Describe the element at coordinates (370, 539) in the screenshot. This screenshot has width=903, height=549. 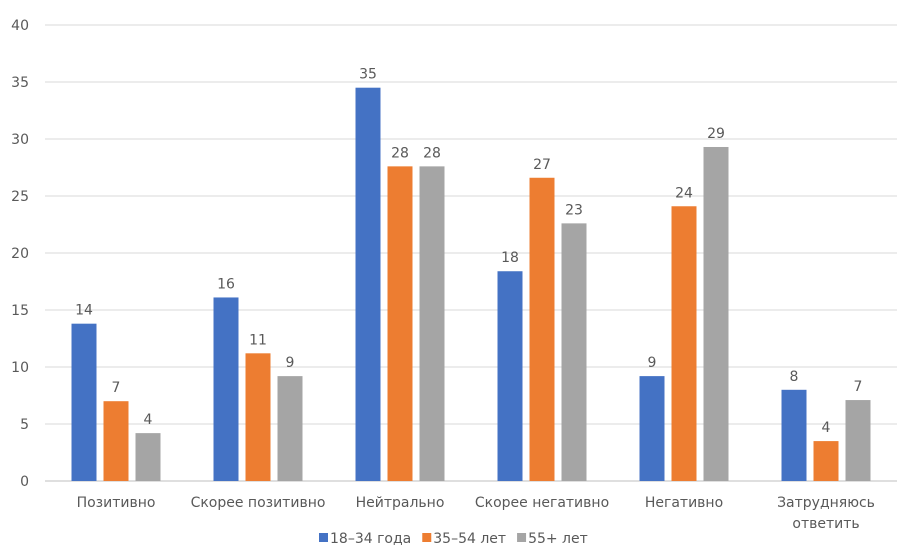
I see `legend-label: 18–34 года` at that location.